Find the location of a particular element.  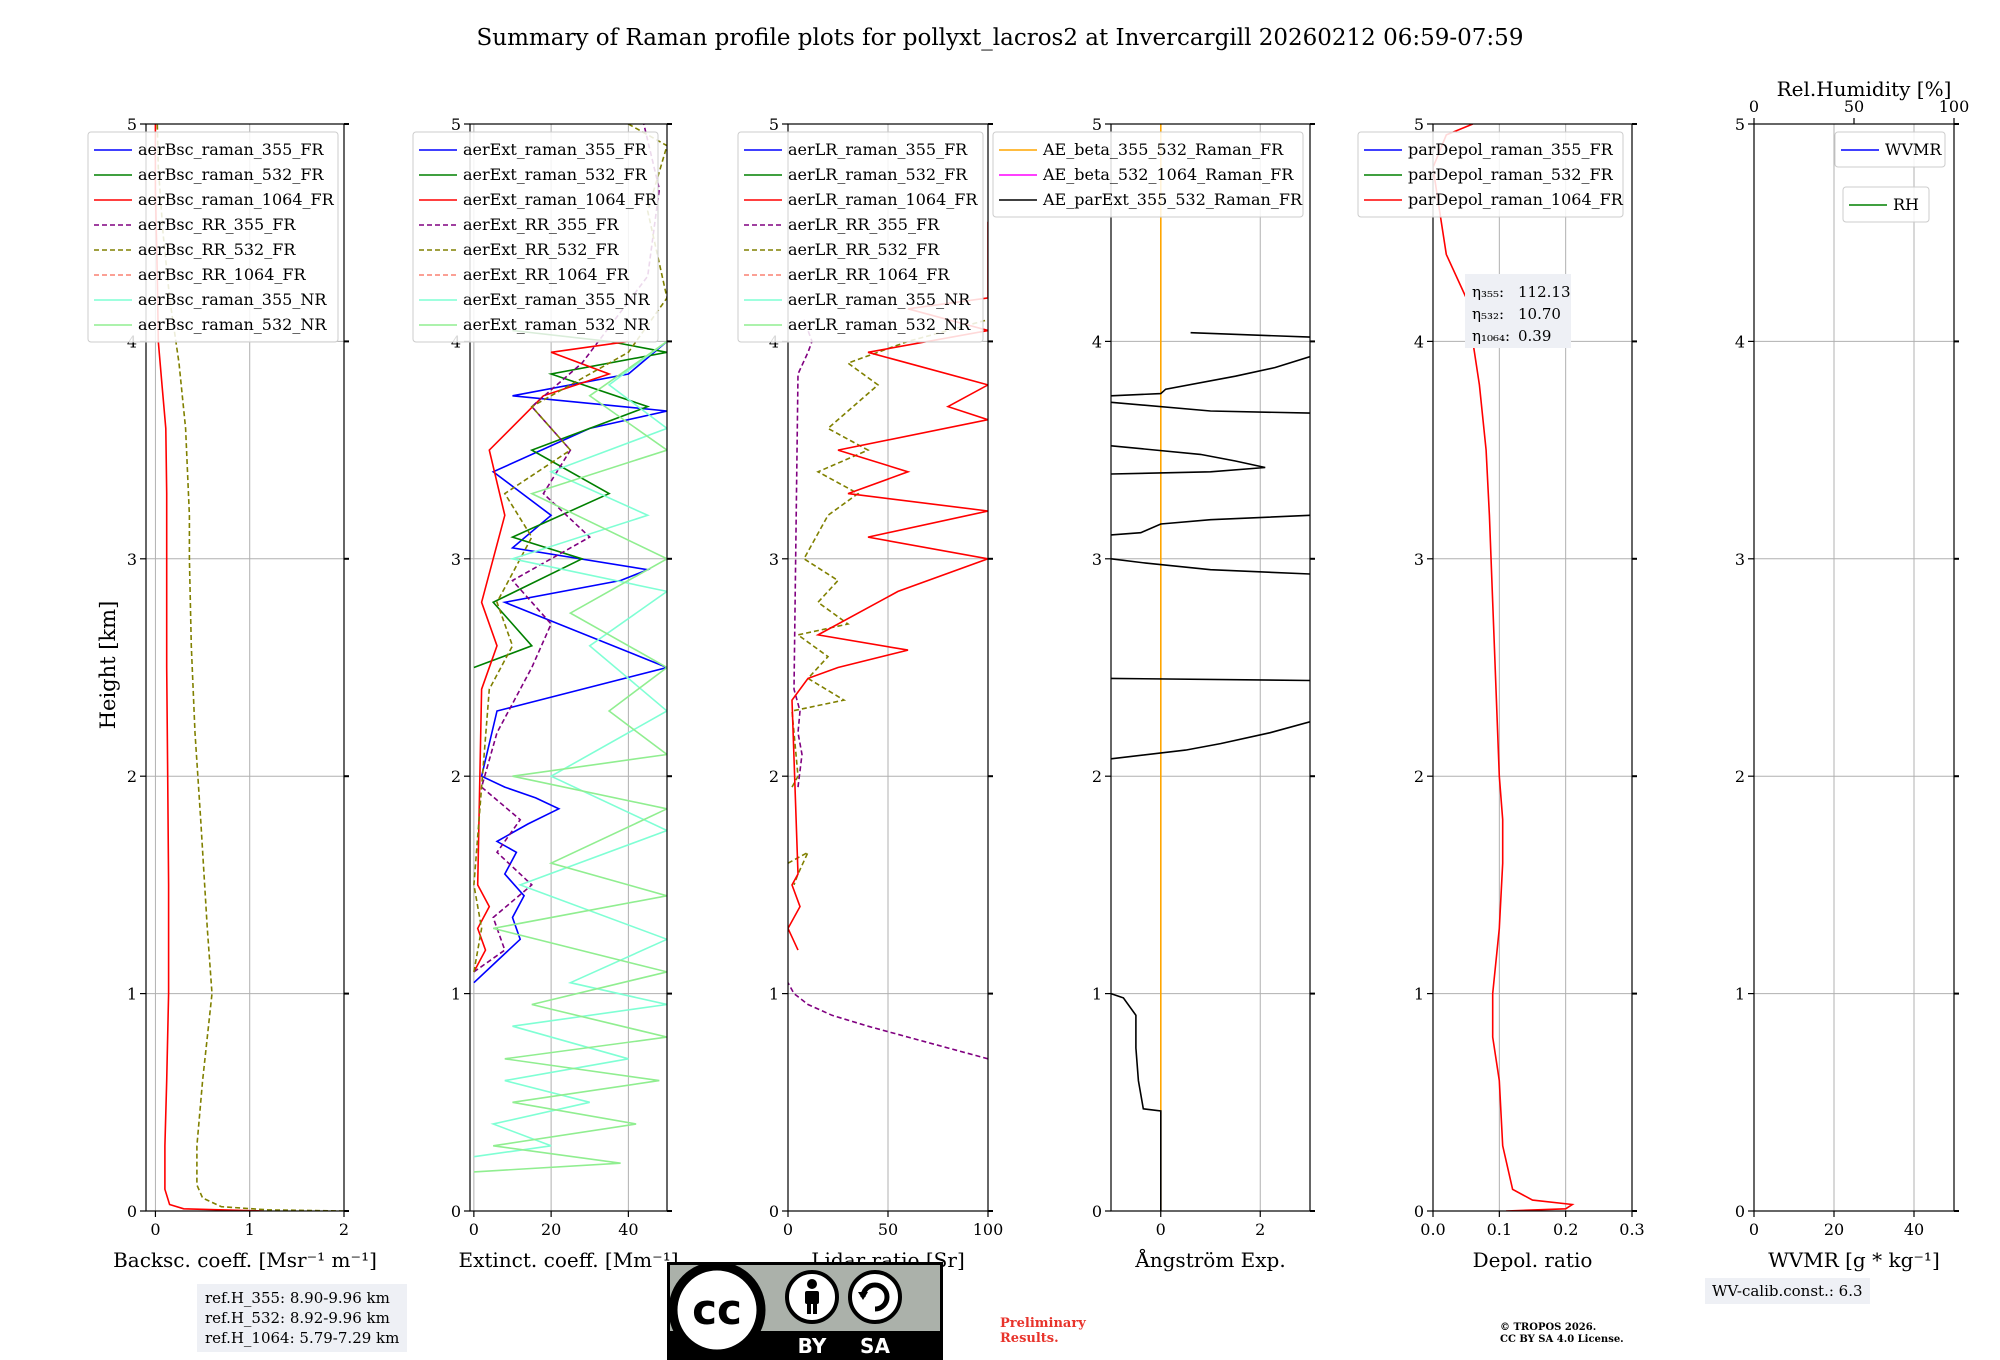

legend-label: aerLR_RR_1064_FR is located at coordinates (869, 274).